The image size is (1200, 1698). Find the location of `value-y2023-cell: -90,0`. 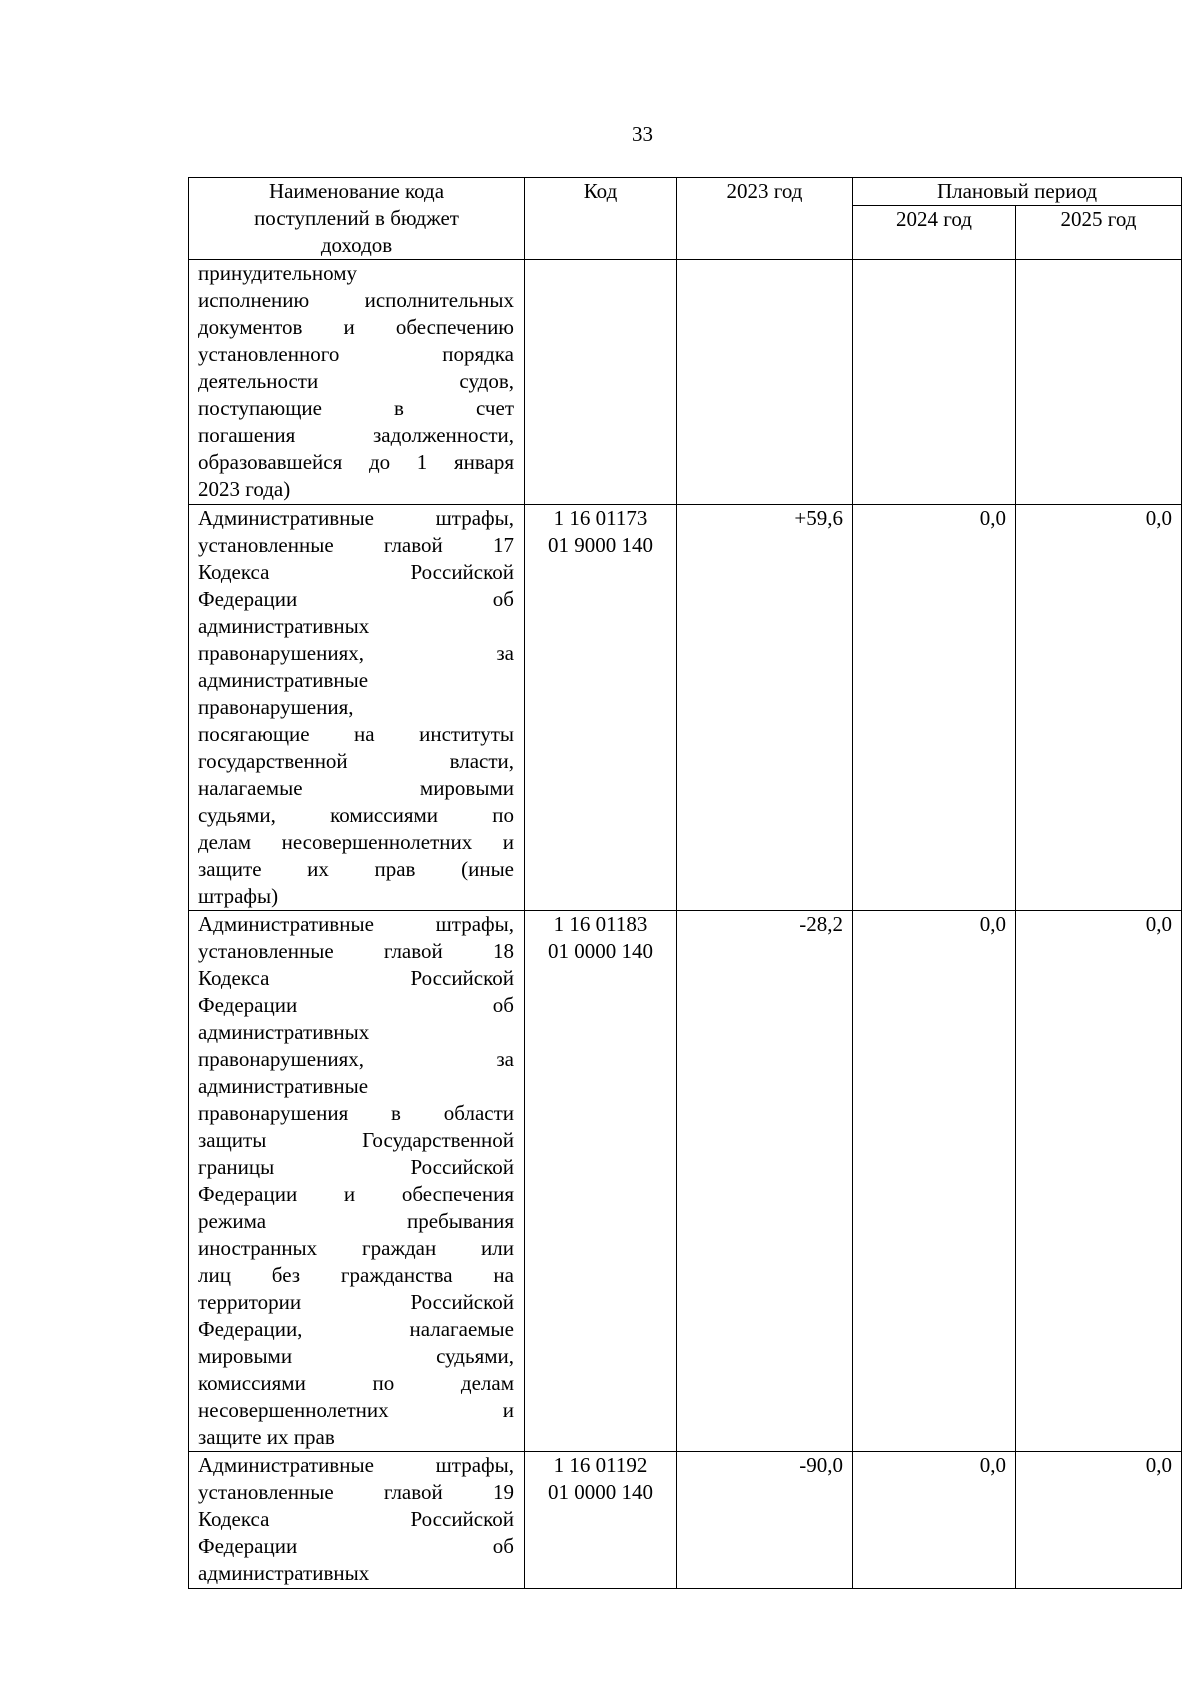

value-y2023-cell: -90,0 is located at coordinates (764, 1520).